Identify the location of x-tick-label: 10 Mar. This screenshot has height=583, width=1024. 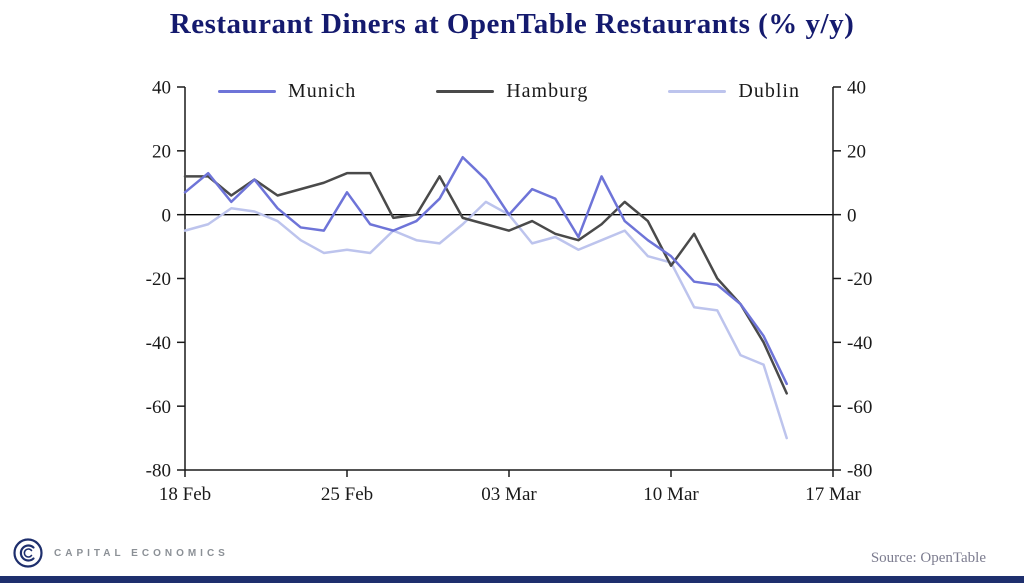
(671, 494).